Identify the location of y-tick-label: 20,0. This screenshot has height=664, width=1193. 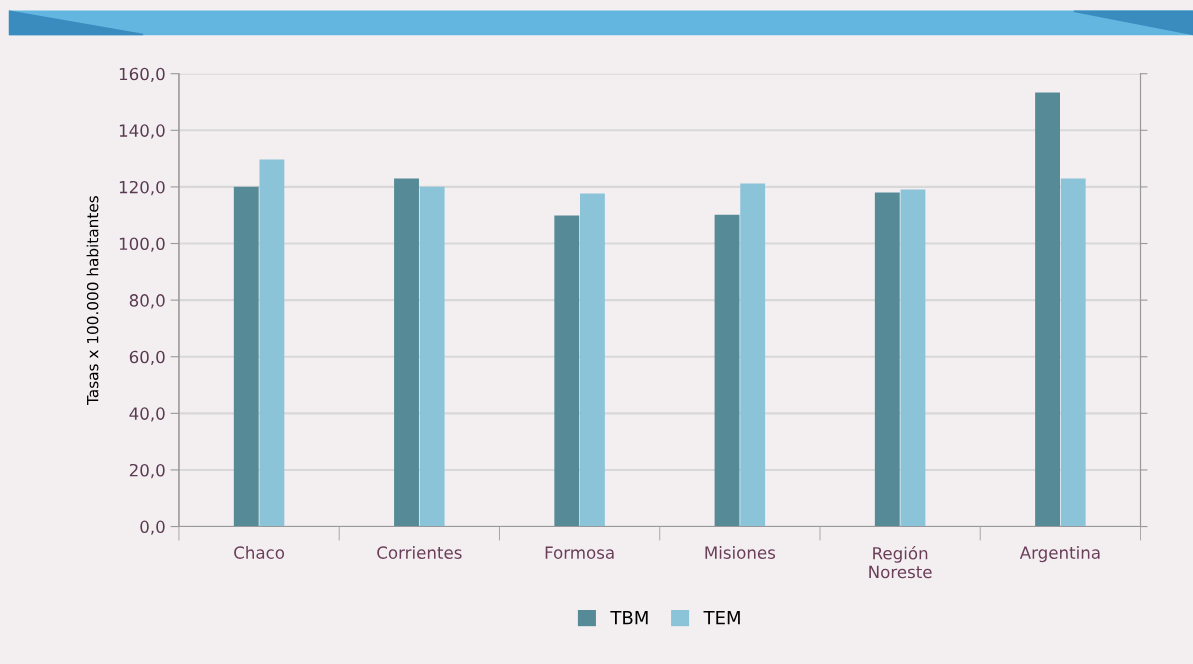
(147, 471).